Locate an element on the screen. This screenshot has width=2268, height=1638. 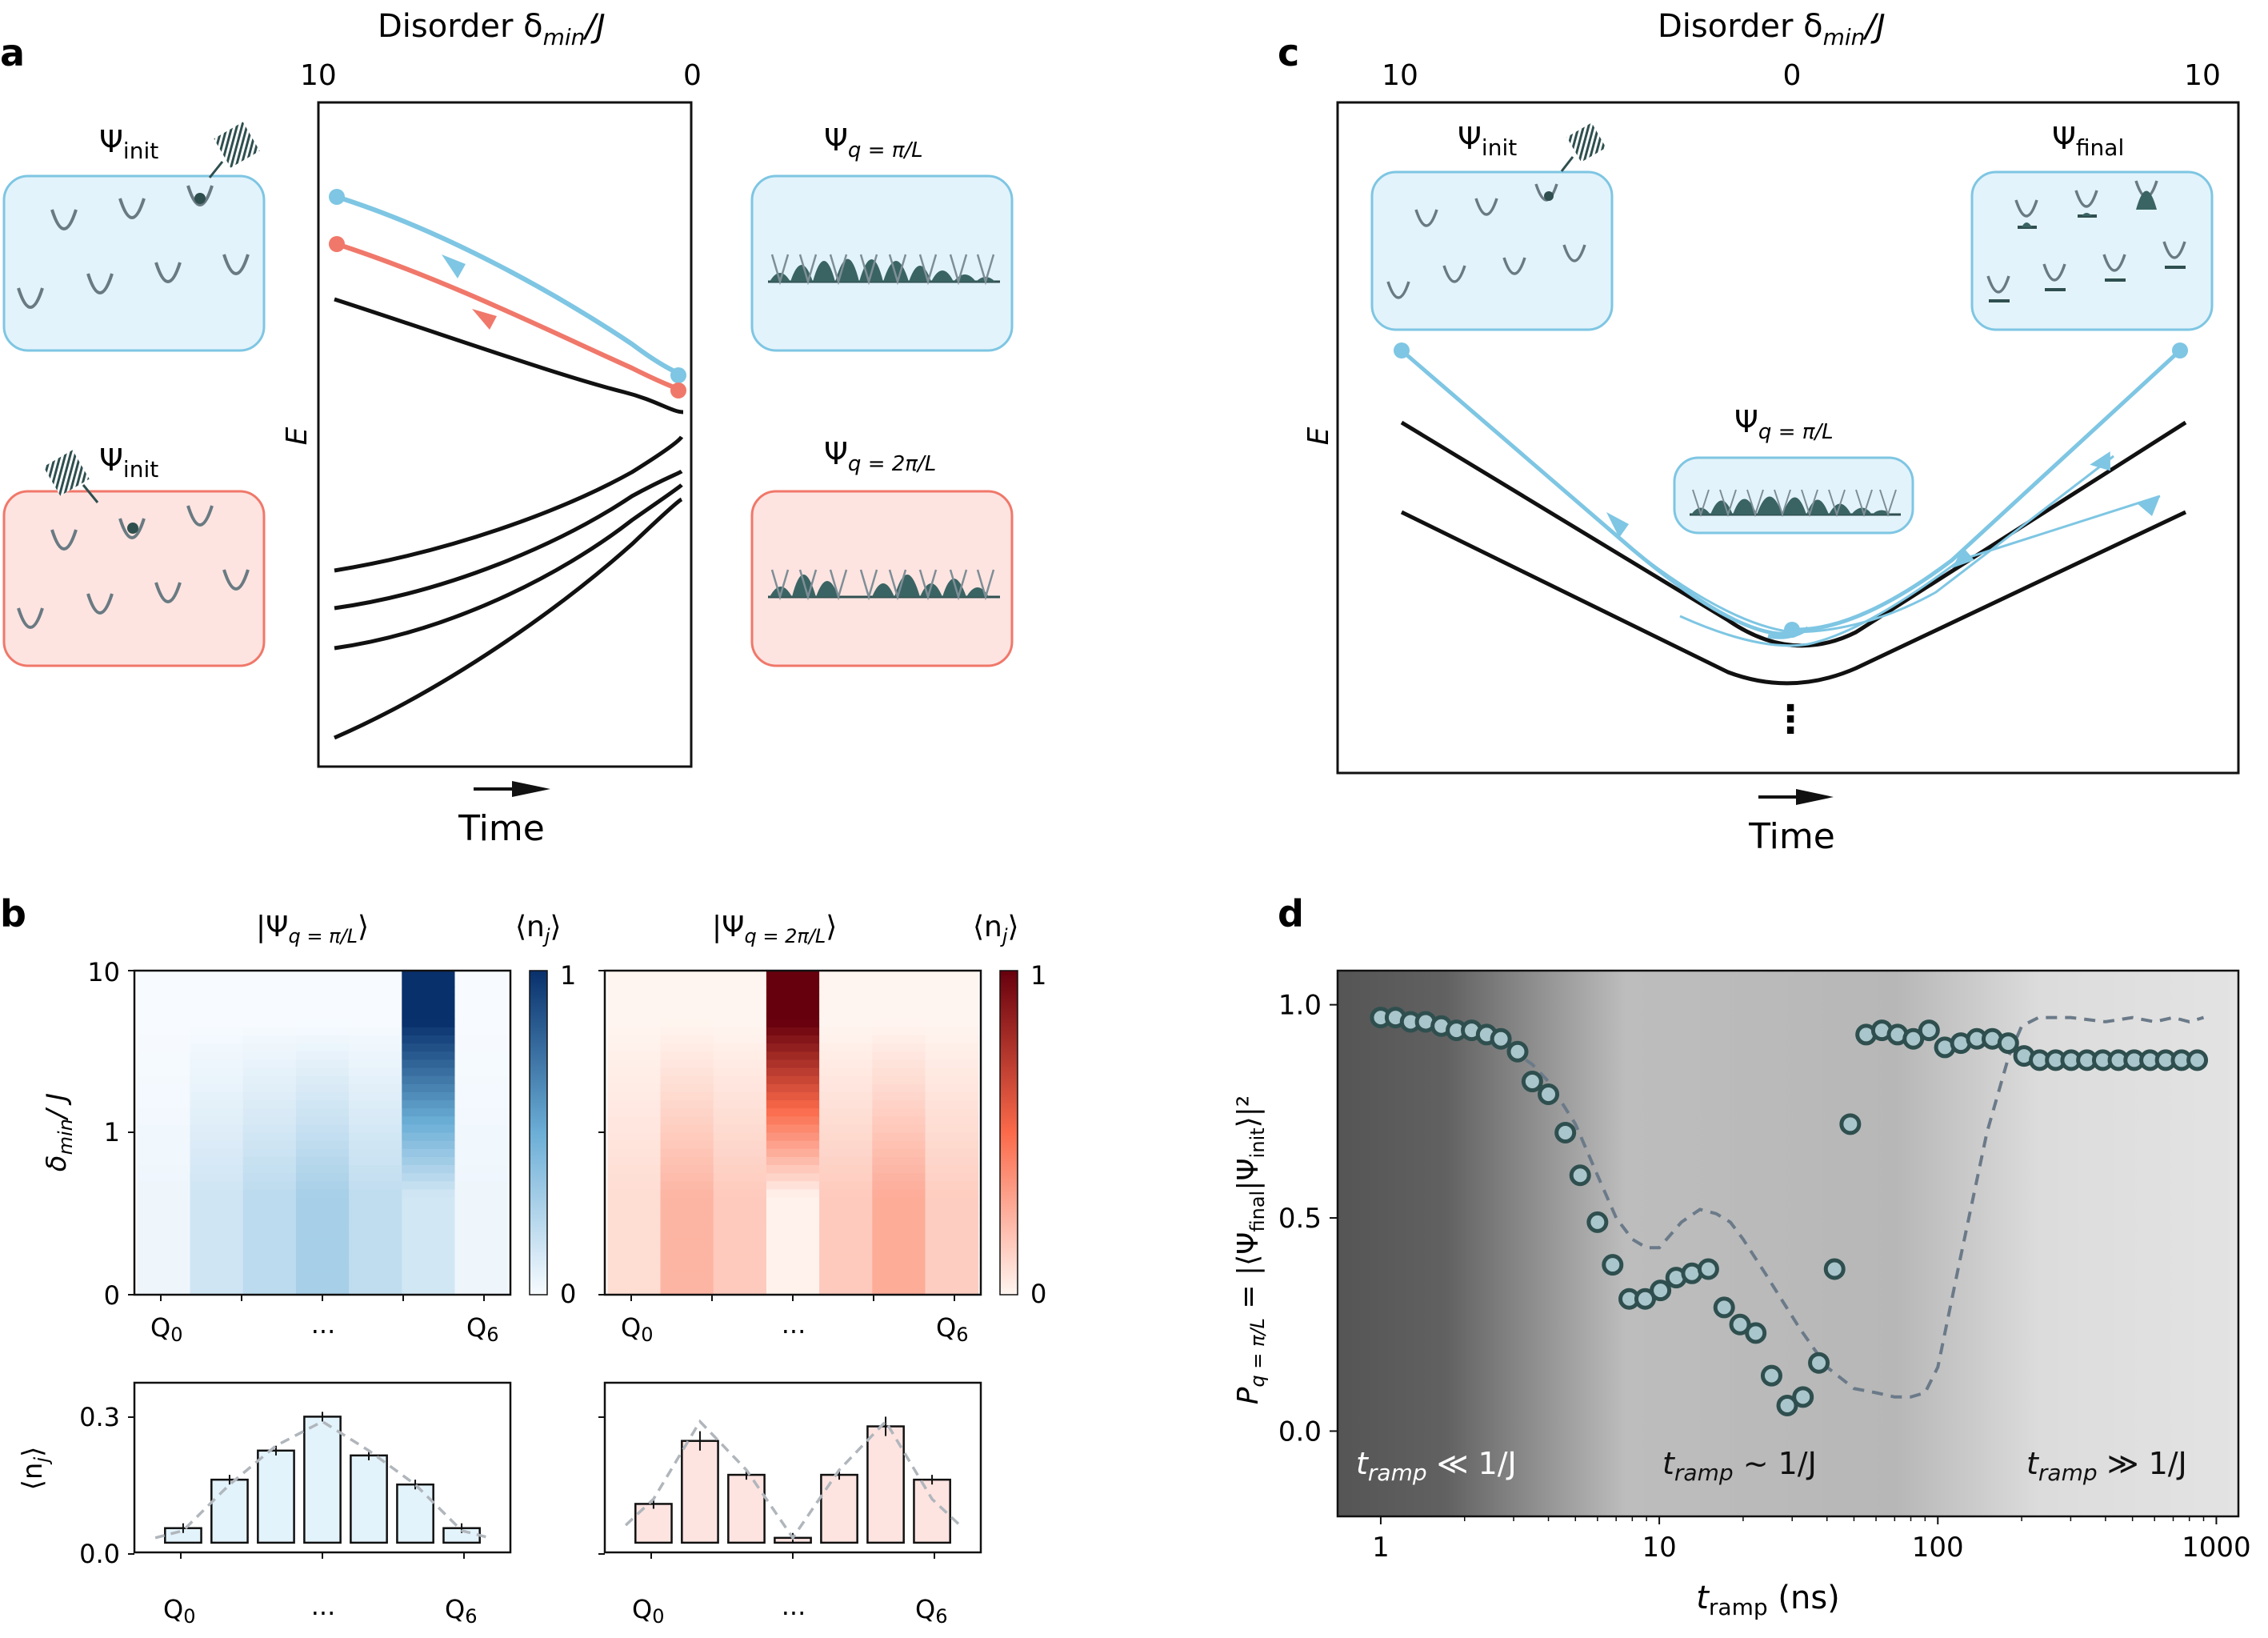
panel-c-x-label: Time is located at coordinates (1791, 837).